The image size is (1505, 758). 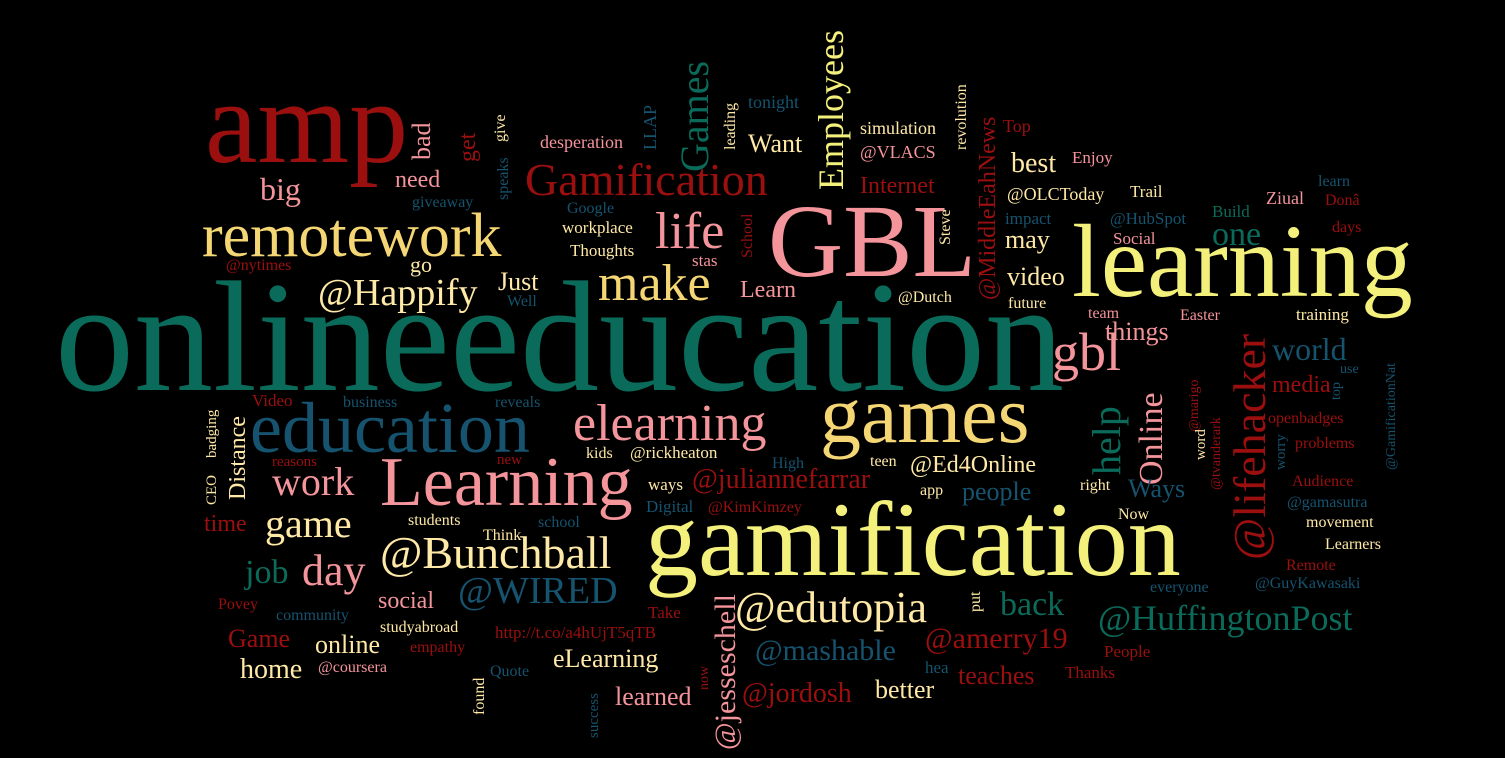 What do you see at coordinates (705, 260) in the screenshot?
I see `word-stas: stas` at bounding box center [705, 260].